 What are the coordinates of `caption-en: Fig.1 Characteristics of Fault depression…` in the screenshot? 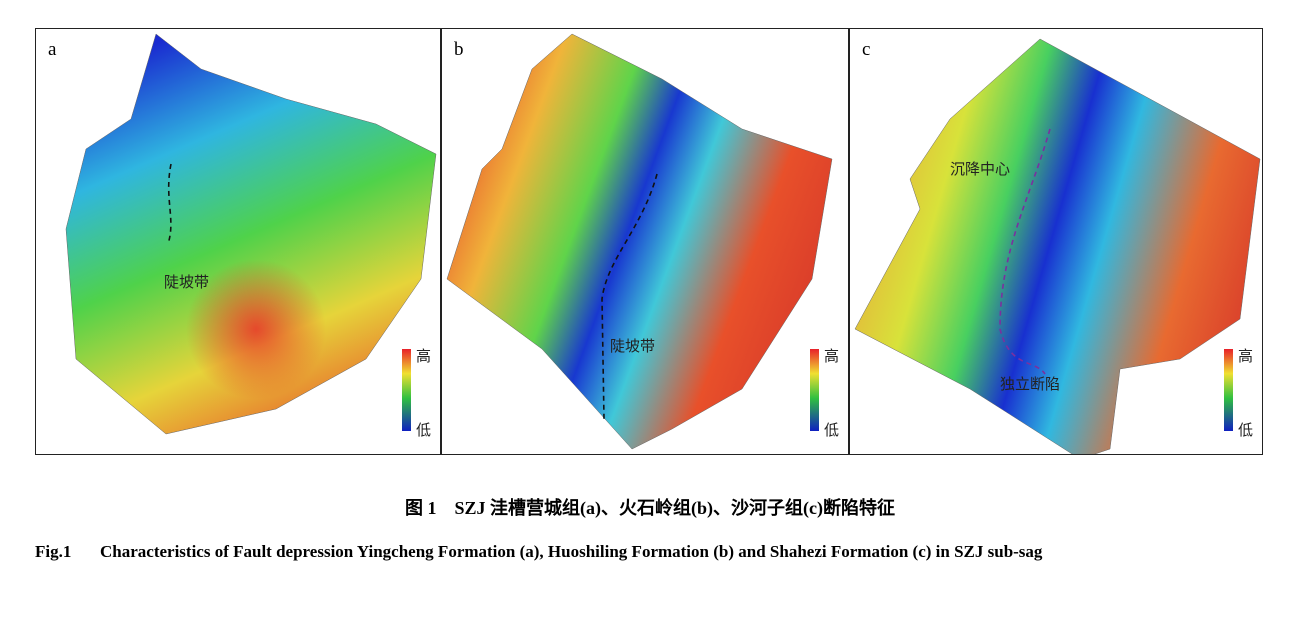 It's located at (655, 552).